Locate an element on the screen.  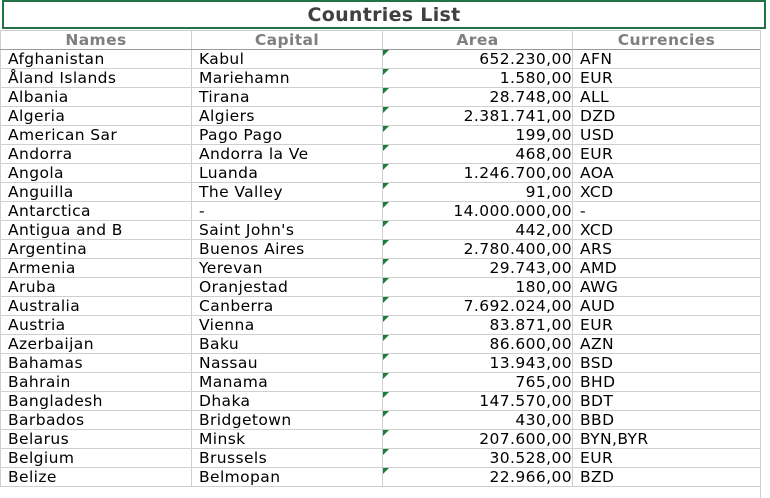
currency-cell: BYN,BYR is located at coordinates (666, 439).